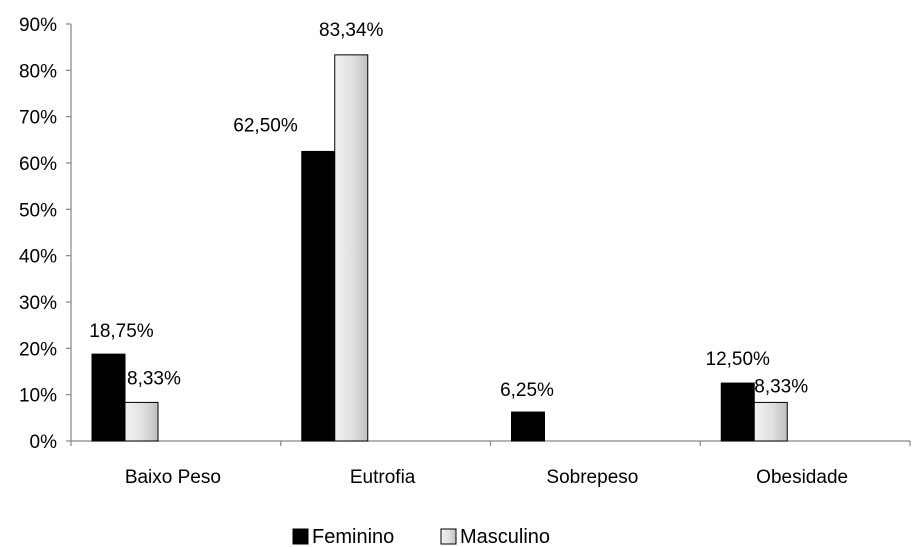 This screenshot has height=547, width=913. What do you see at coordinates (173, 477) in the screenshot?
I see `category-label: Baixo Peso` at bounding box center [173, 477].